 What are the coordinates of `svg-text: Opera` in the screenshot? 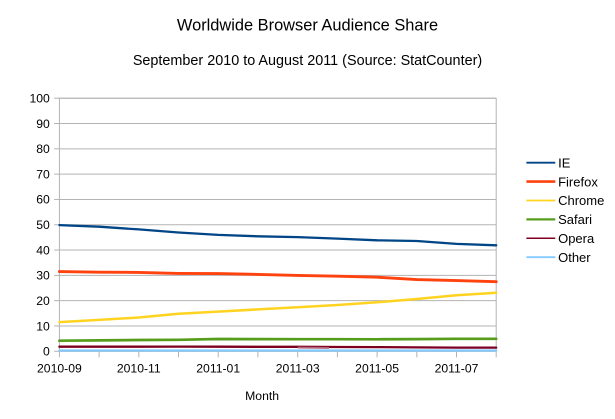 It's located at (576, 238).